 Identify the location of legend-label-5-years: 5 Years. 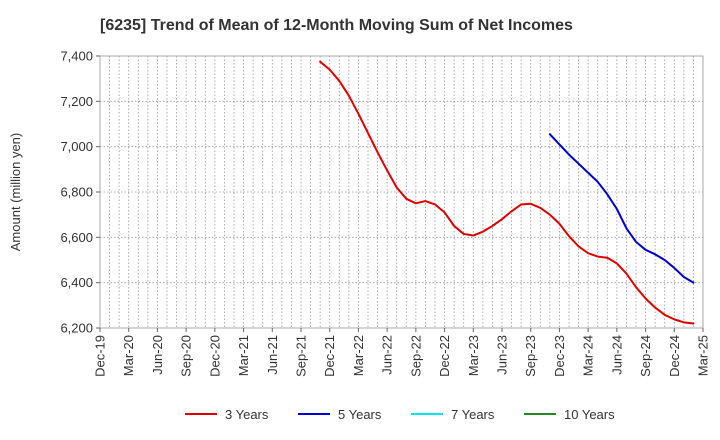
(360, 414).